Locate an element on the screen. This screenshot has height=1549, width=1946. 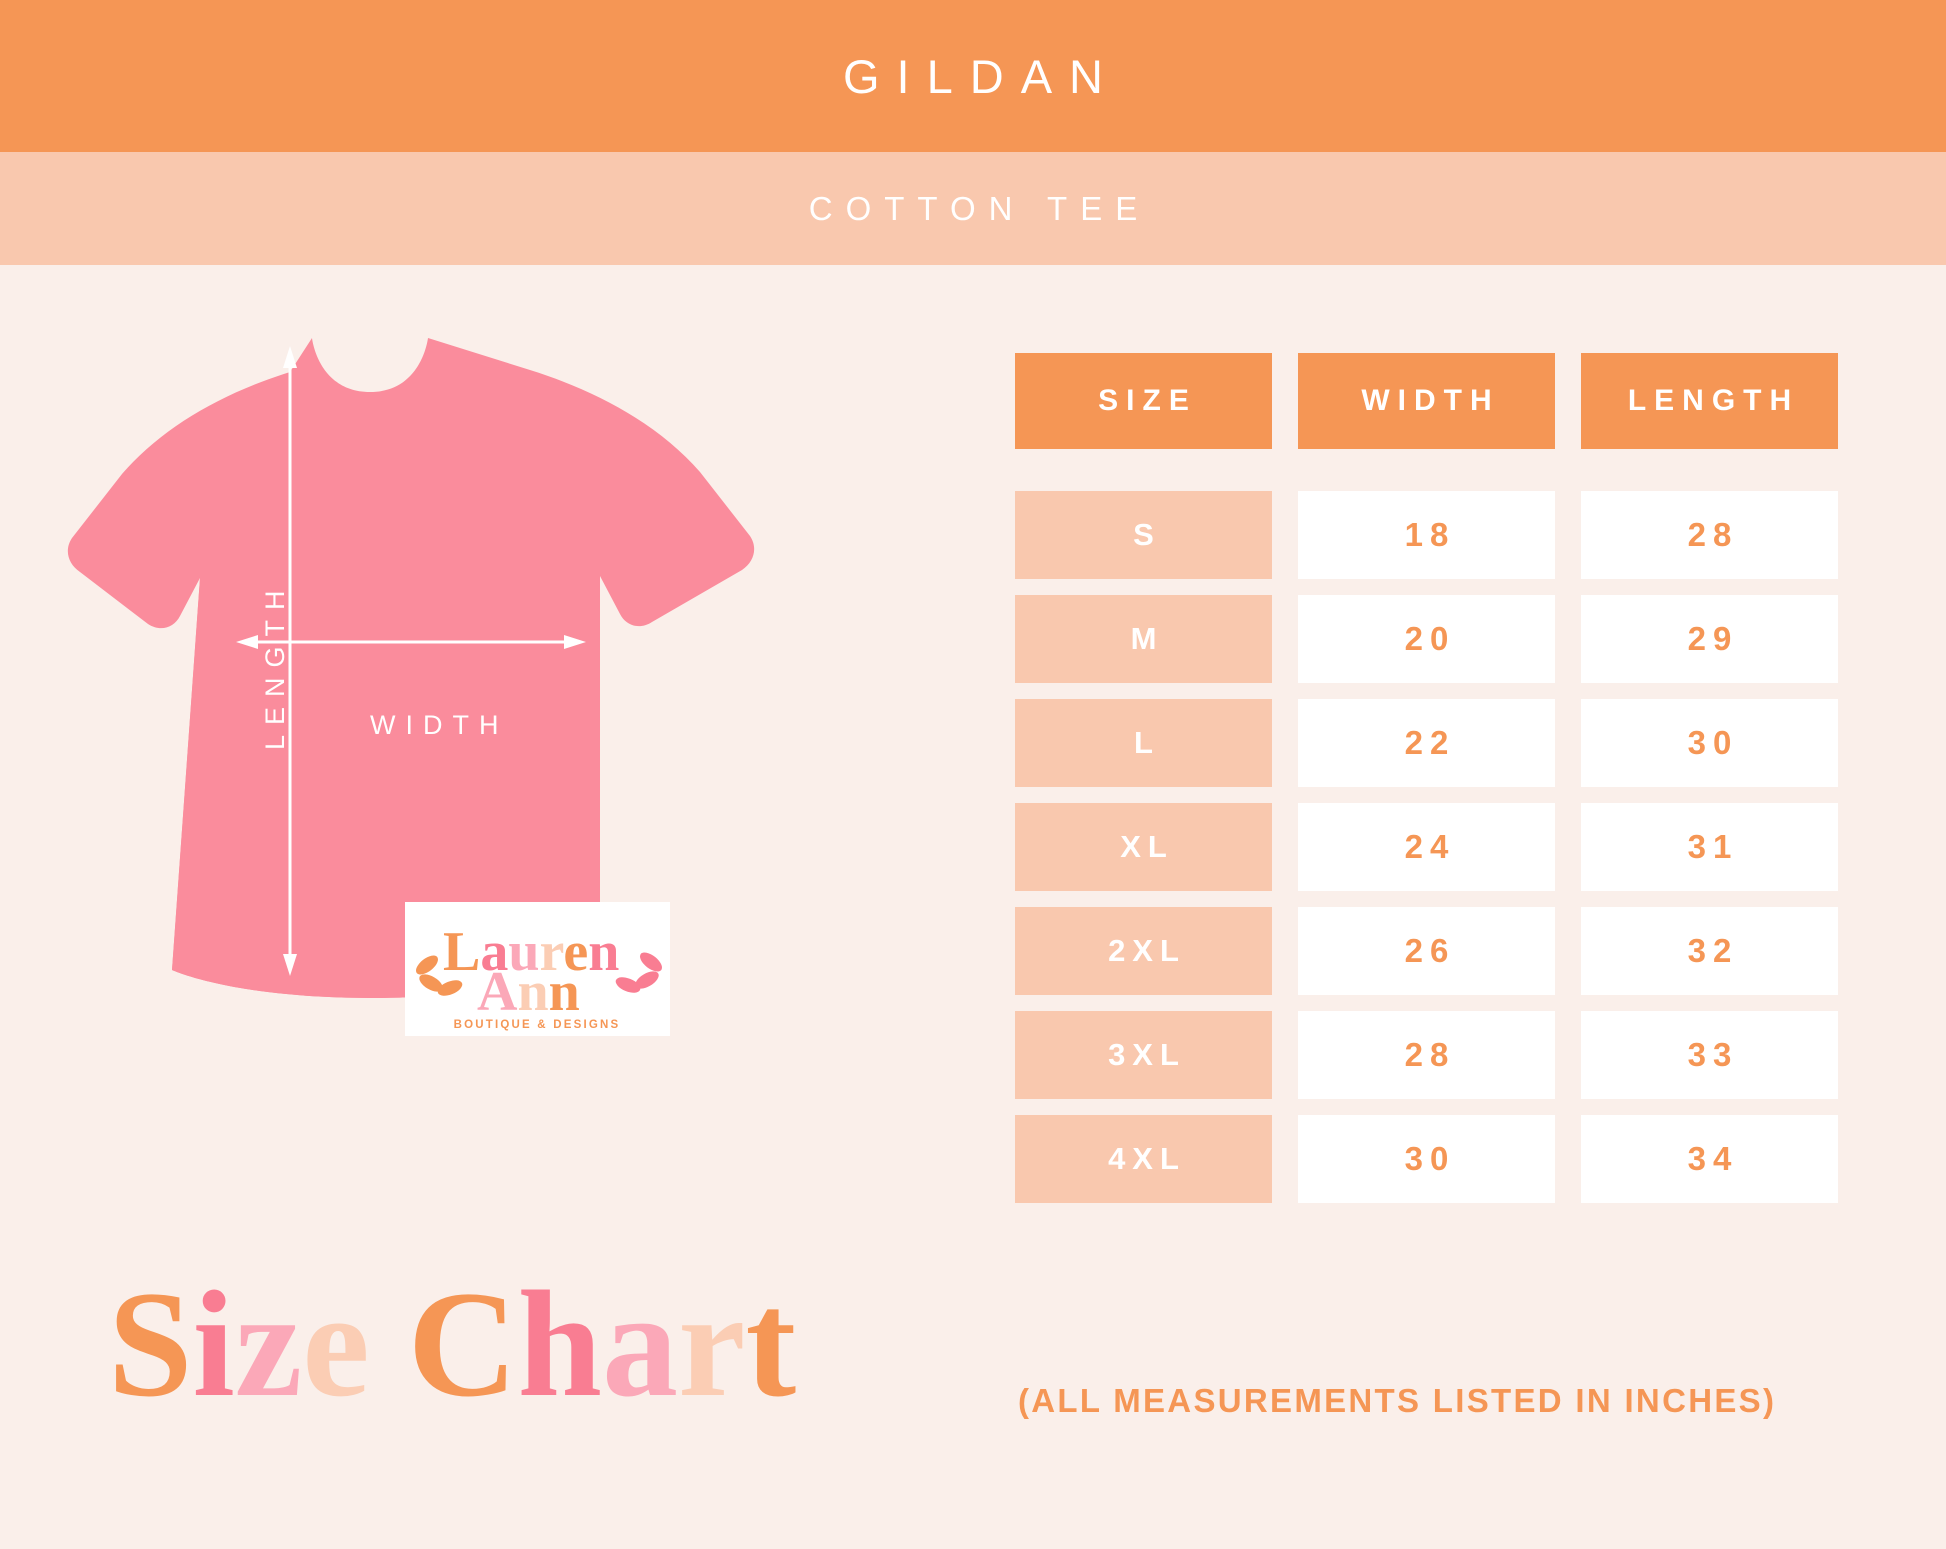
table-row: S 18 28 is located at coordinates (1427, 535).